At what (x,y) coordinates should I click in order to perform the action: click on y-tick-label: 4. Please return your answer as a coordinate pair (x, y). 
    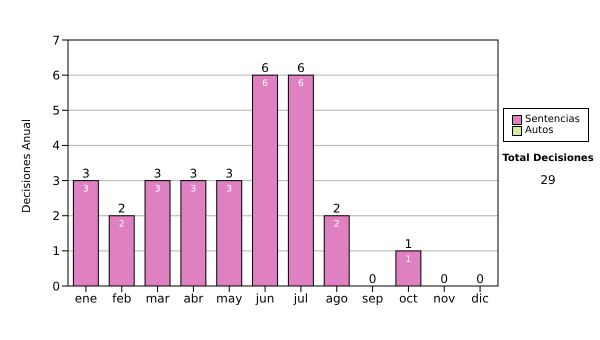
    Looking at the image, I should click on (56, 145).